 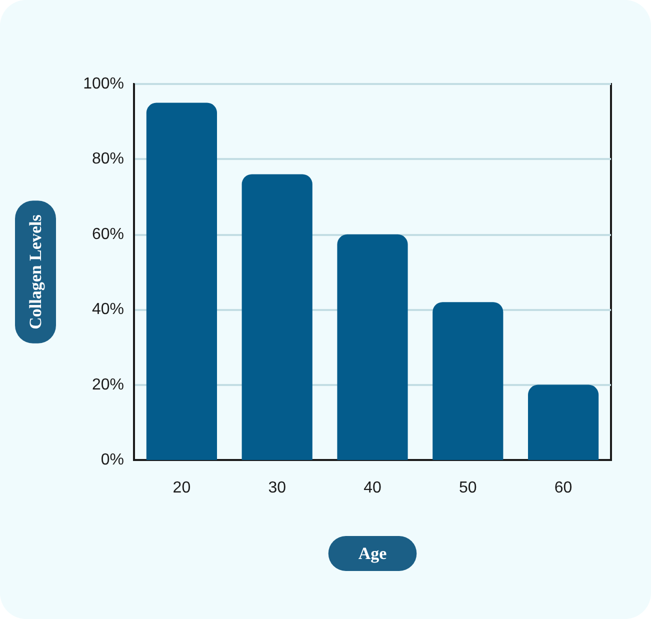 I want to click on y-tick-label: 80%, so click(x=108, y=159).